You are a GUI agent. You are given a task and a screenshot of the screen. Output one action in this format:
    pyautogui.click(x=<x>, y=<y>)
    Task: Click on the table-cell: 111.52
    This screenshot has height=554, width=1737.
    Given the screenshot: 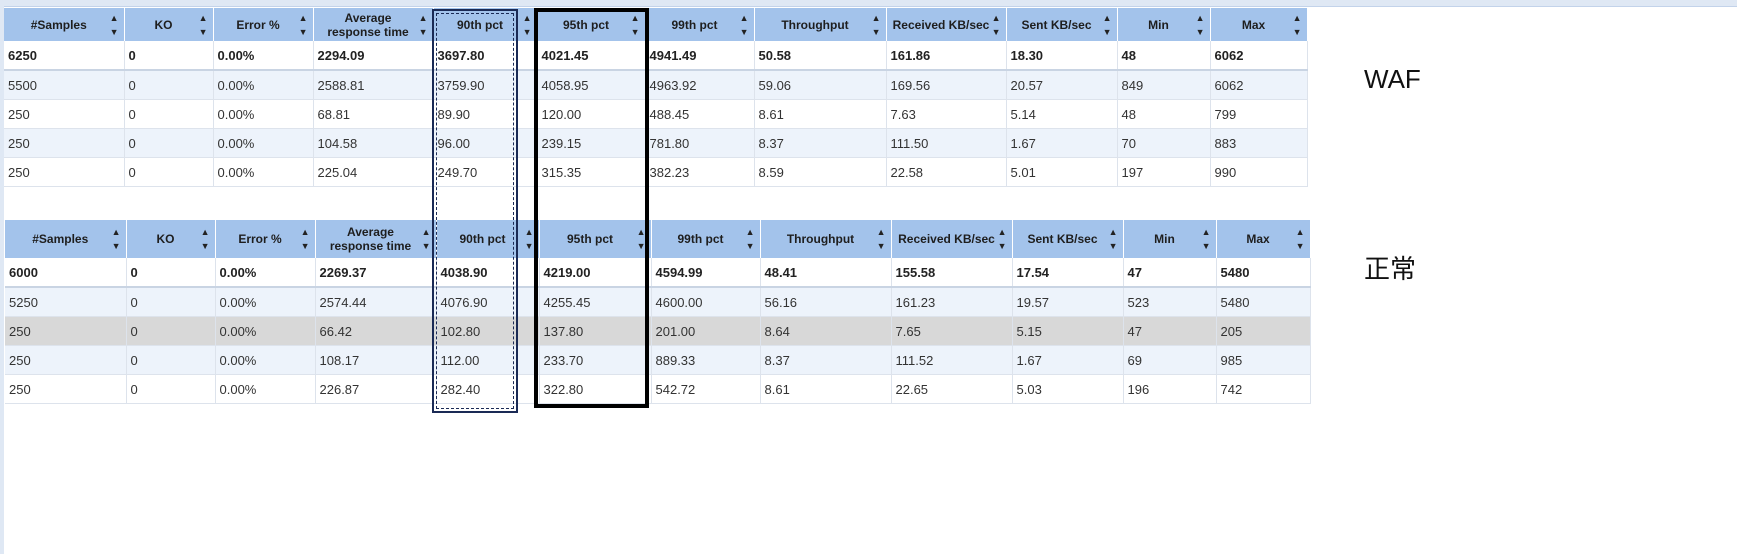 What is the action you would take?
    pyautogui.click(x=952, y=360)
    